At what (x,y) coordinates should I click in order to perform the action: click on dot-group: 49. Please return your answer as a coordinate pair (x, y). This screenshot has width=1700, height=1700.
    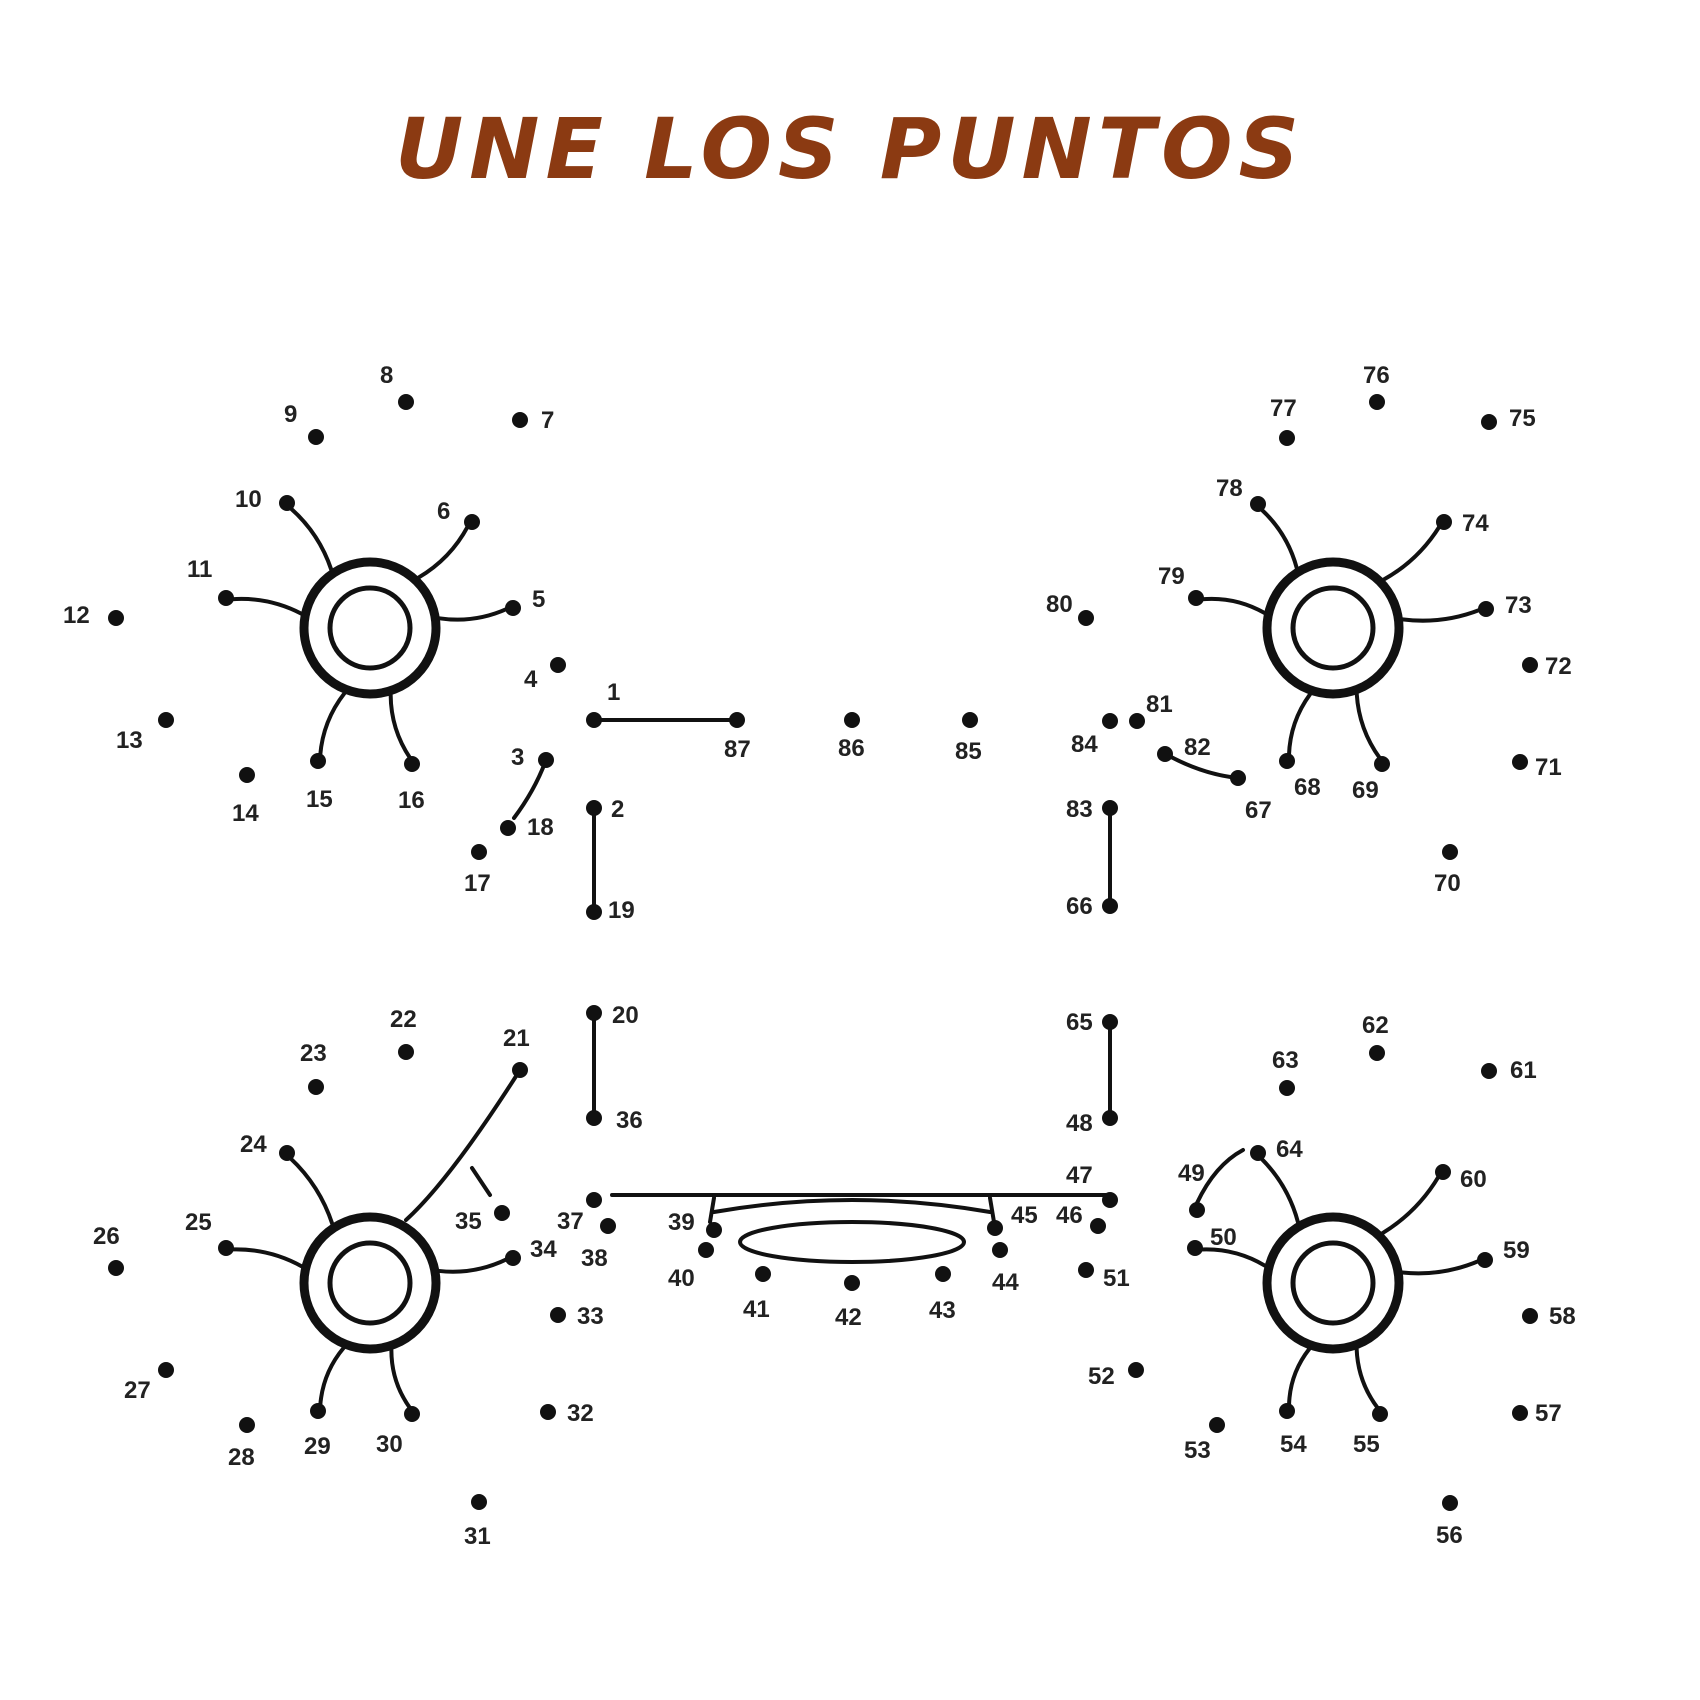
    Looking at the image, I should click on (1191, 1189).